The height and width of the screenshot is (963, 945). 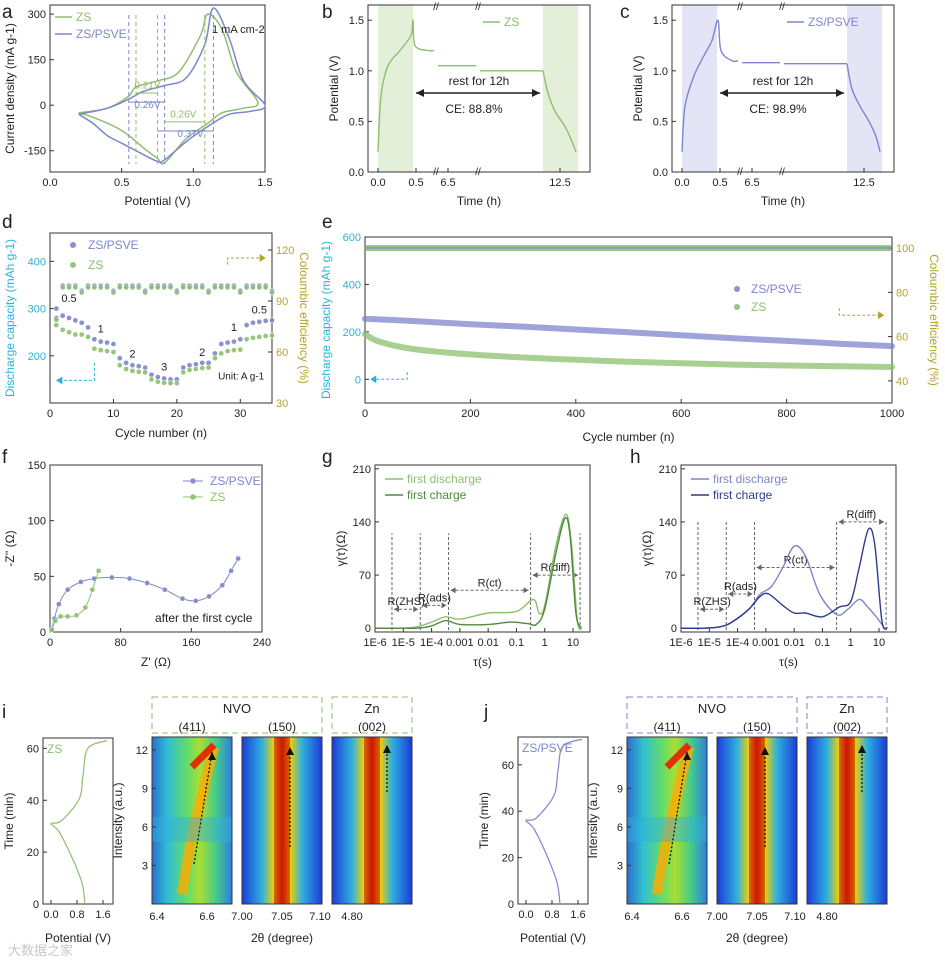 I want to click on legend-label: ZS, so click(x=217, y=497).